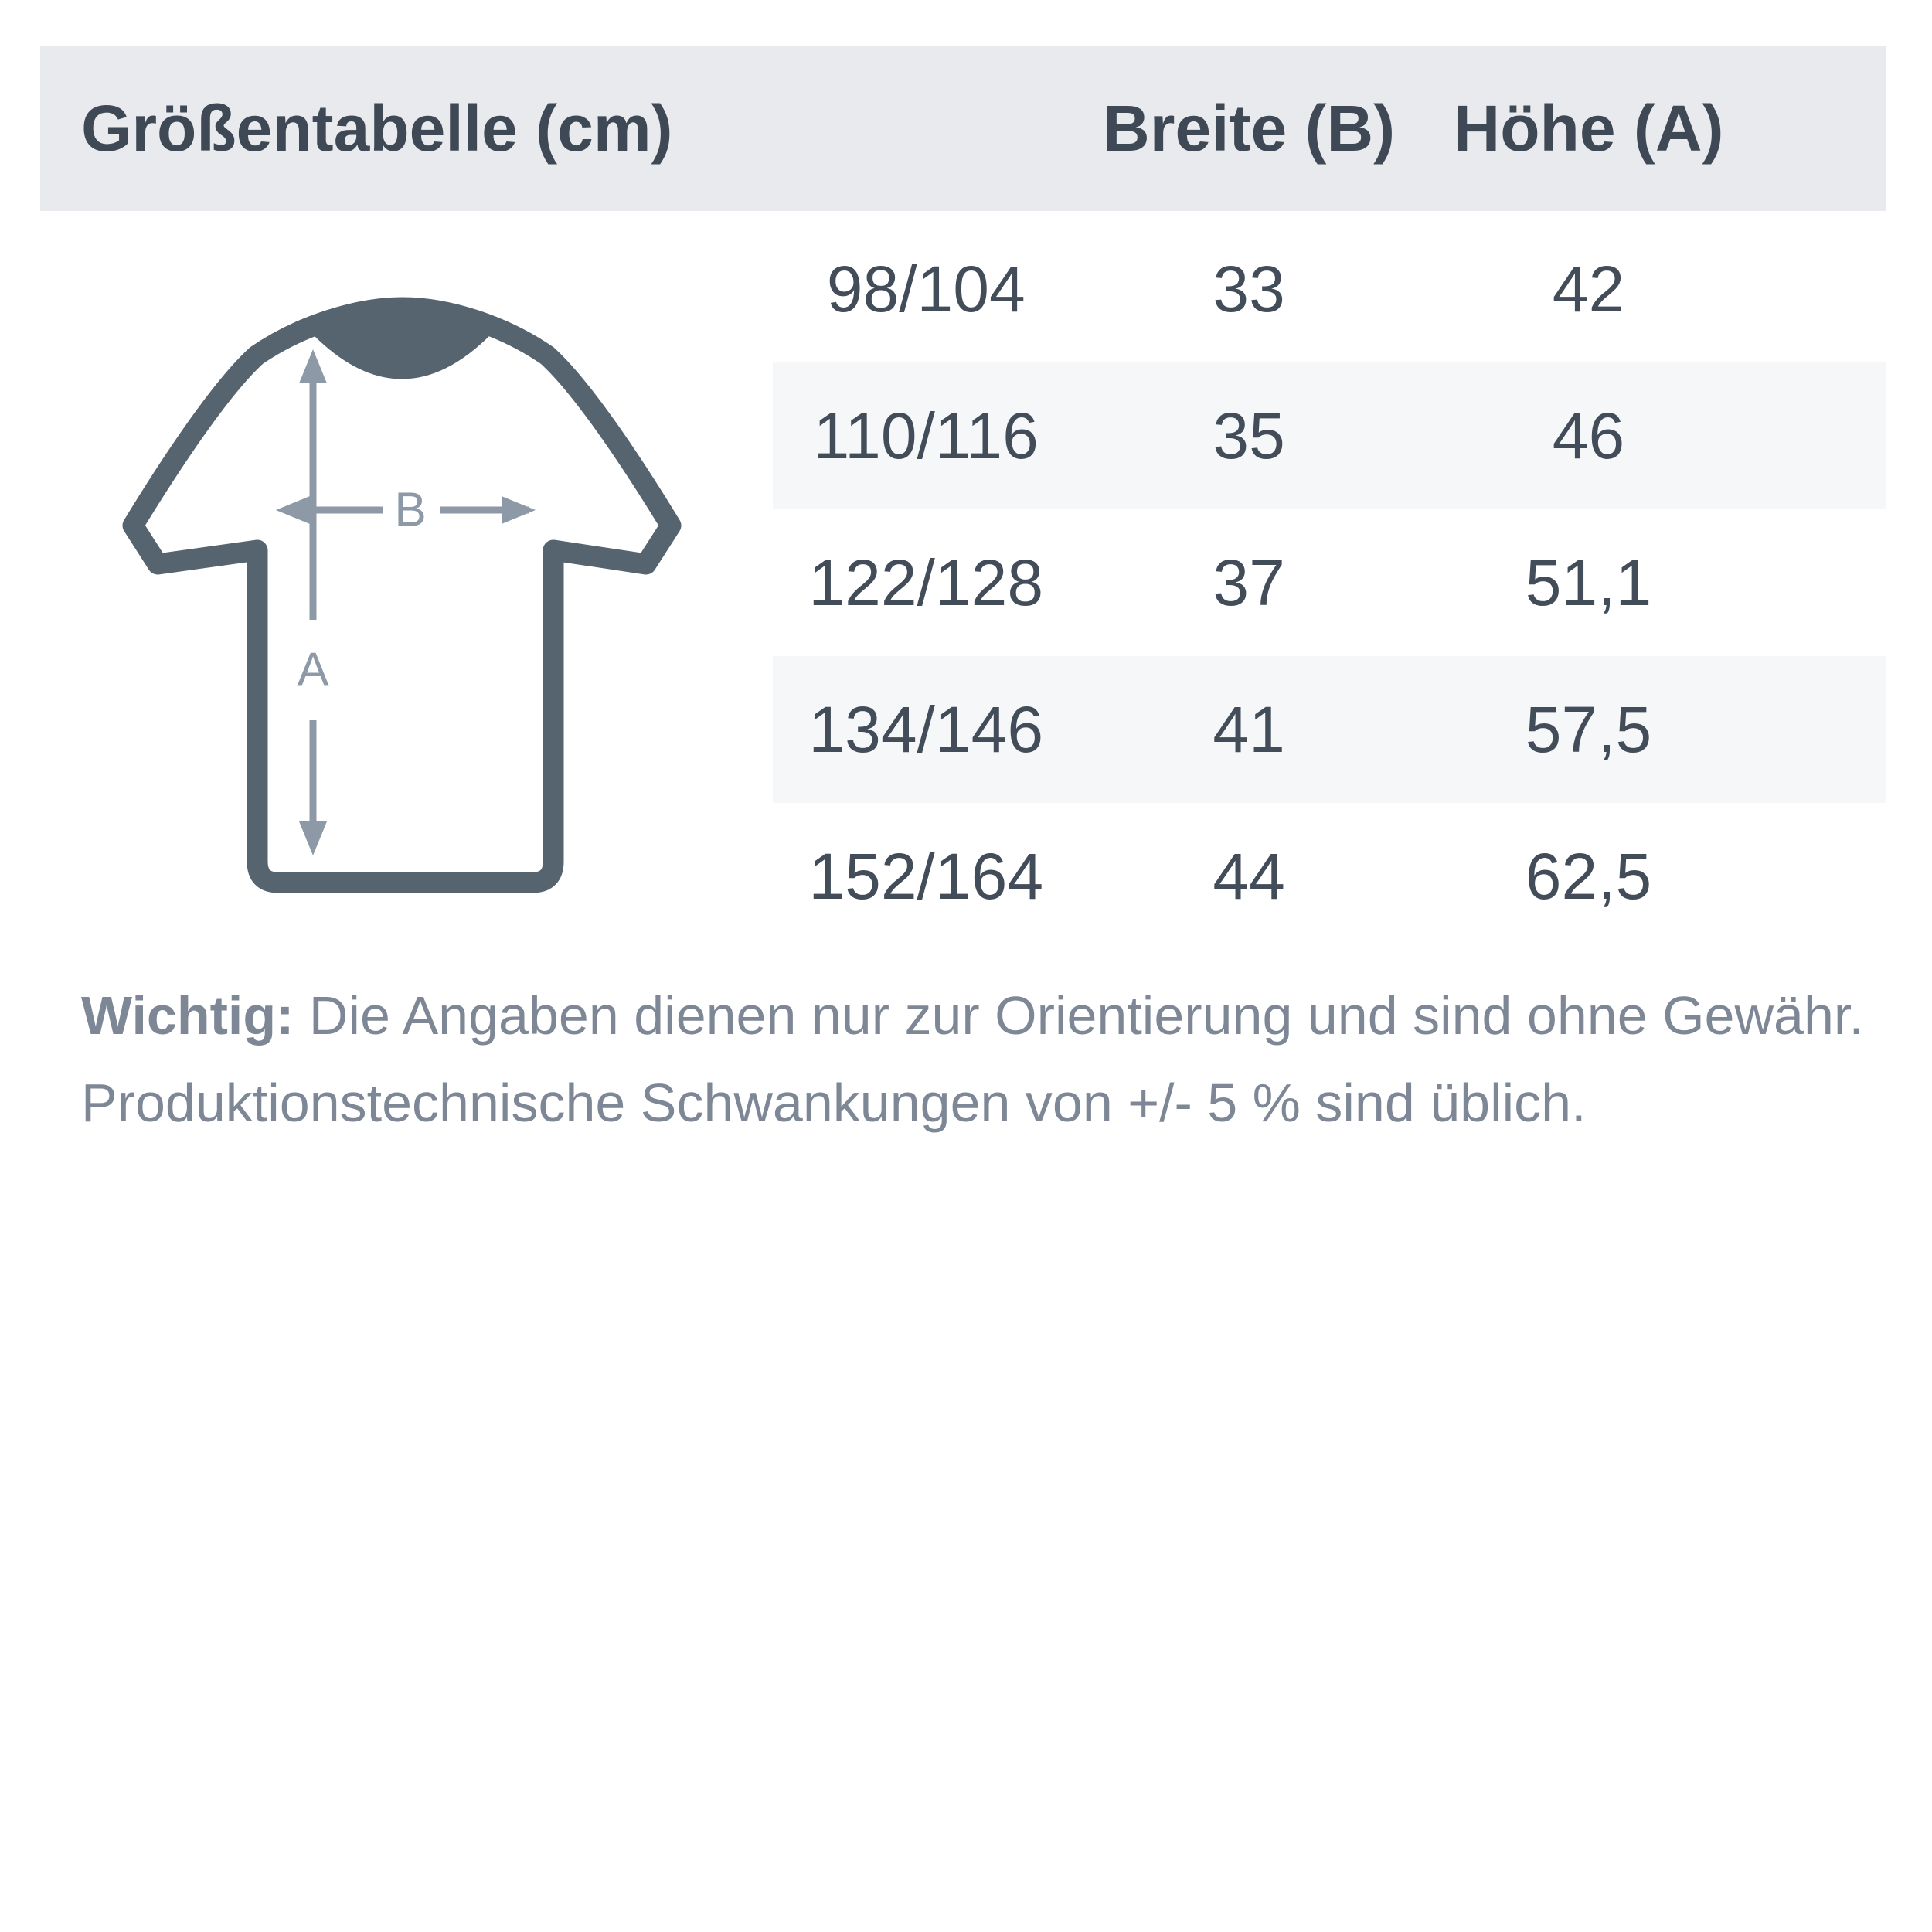  What do you see at coordinates (188, 1015) in the screenshot?
I see `footer-important-label: Wichtig:` at bounding box center [188, 1015].